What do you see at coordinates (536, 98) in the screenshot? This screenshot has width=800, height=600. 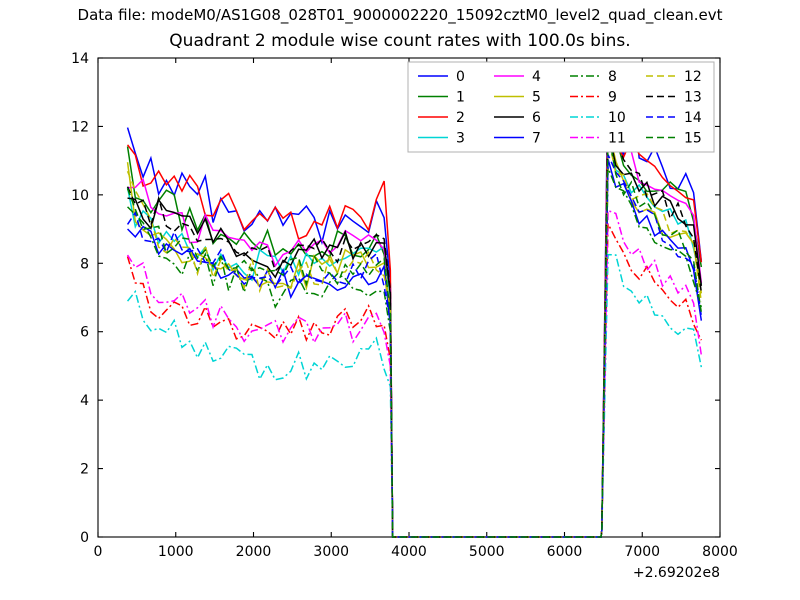 I see `legend-label-5: 5` at bounding box center [536, 98].